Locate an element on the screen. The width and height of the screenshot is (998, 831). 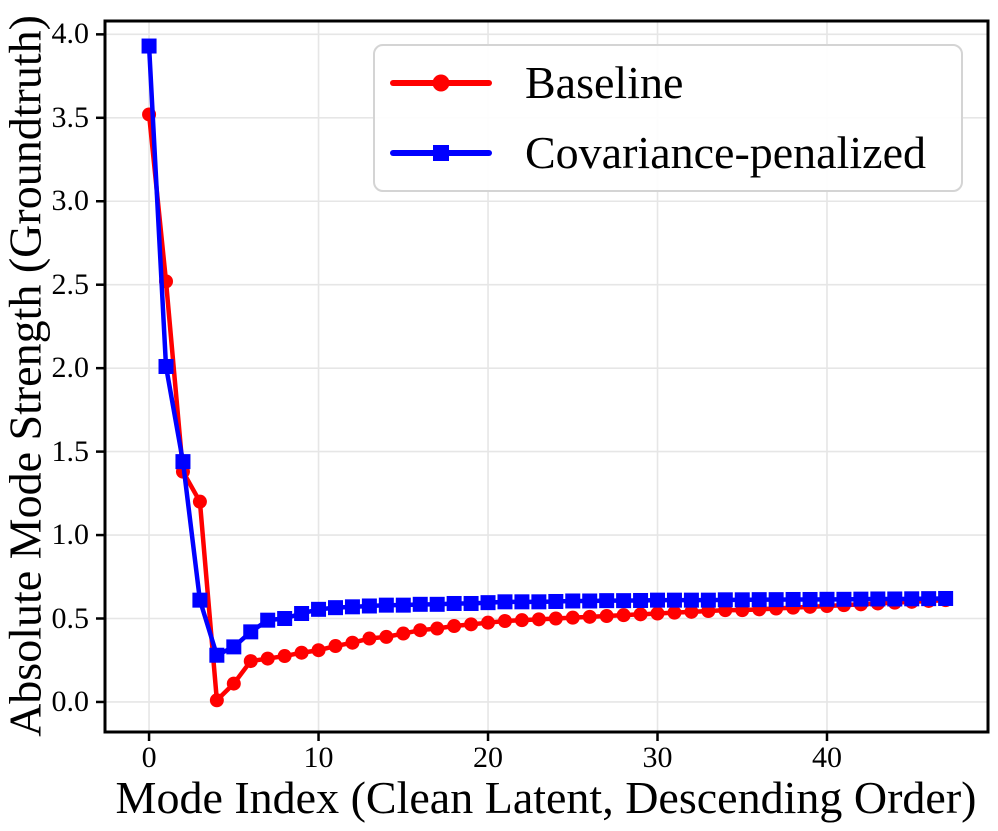
x-tick-label: 10 is located at coordinates (318, 757).